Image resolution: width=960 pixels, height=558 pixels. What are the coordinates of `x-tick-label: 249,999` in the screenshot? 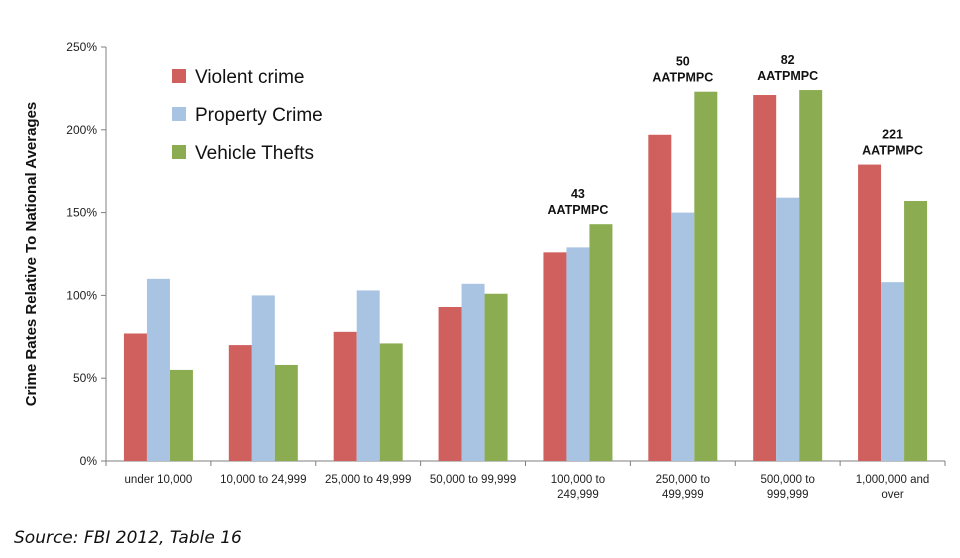 It's located at (578, 495).